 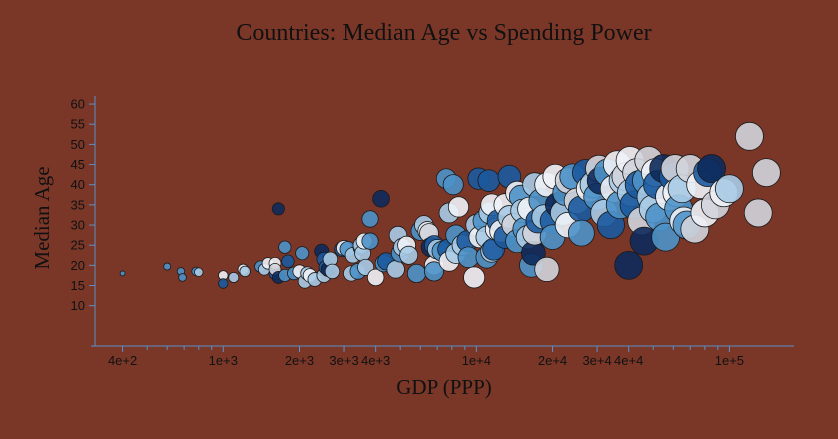 What do you see at coordinates (78, 285) in the screenshot?
I see `y-tick-label: 15` at bounding box center [78, 285].